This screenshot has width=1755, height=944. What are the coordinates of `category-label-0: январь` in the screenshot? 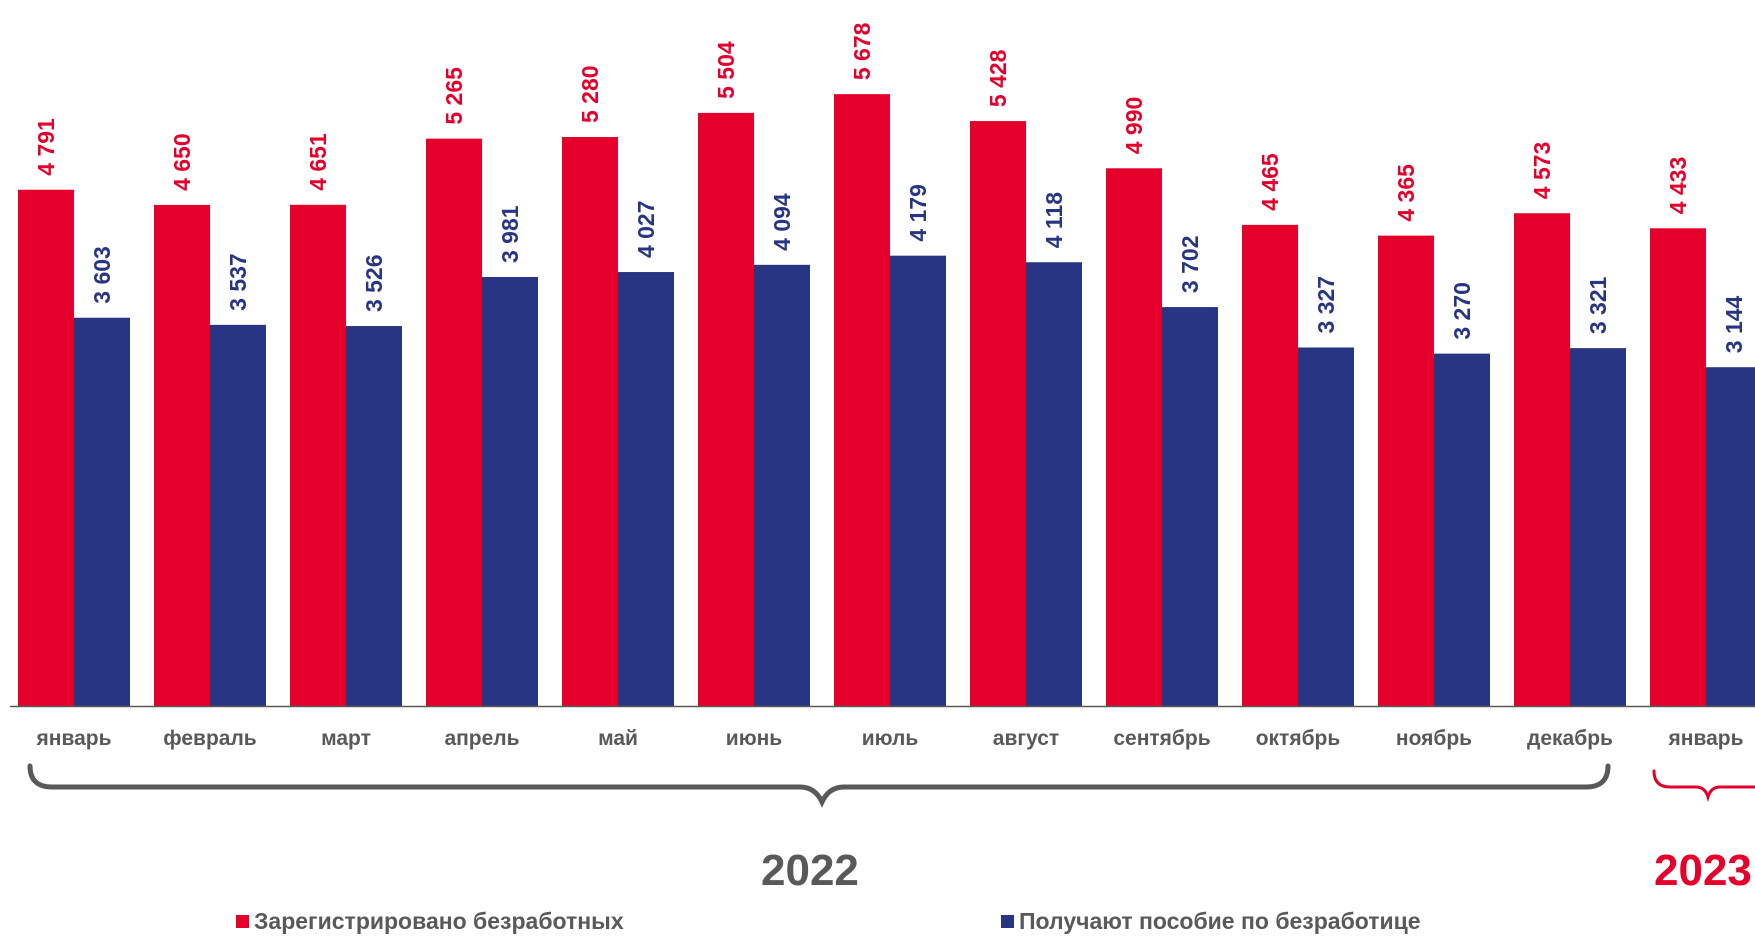 It's located at (74, 738).